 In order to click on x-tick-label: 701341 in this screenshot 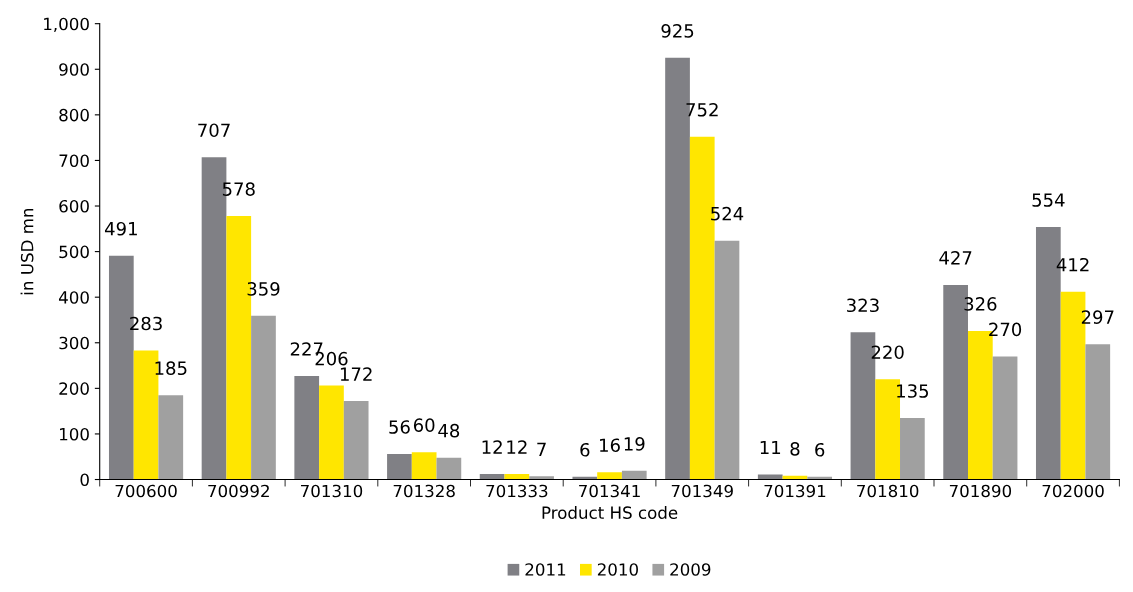, I will do `click(609, 491)`.